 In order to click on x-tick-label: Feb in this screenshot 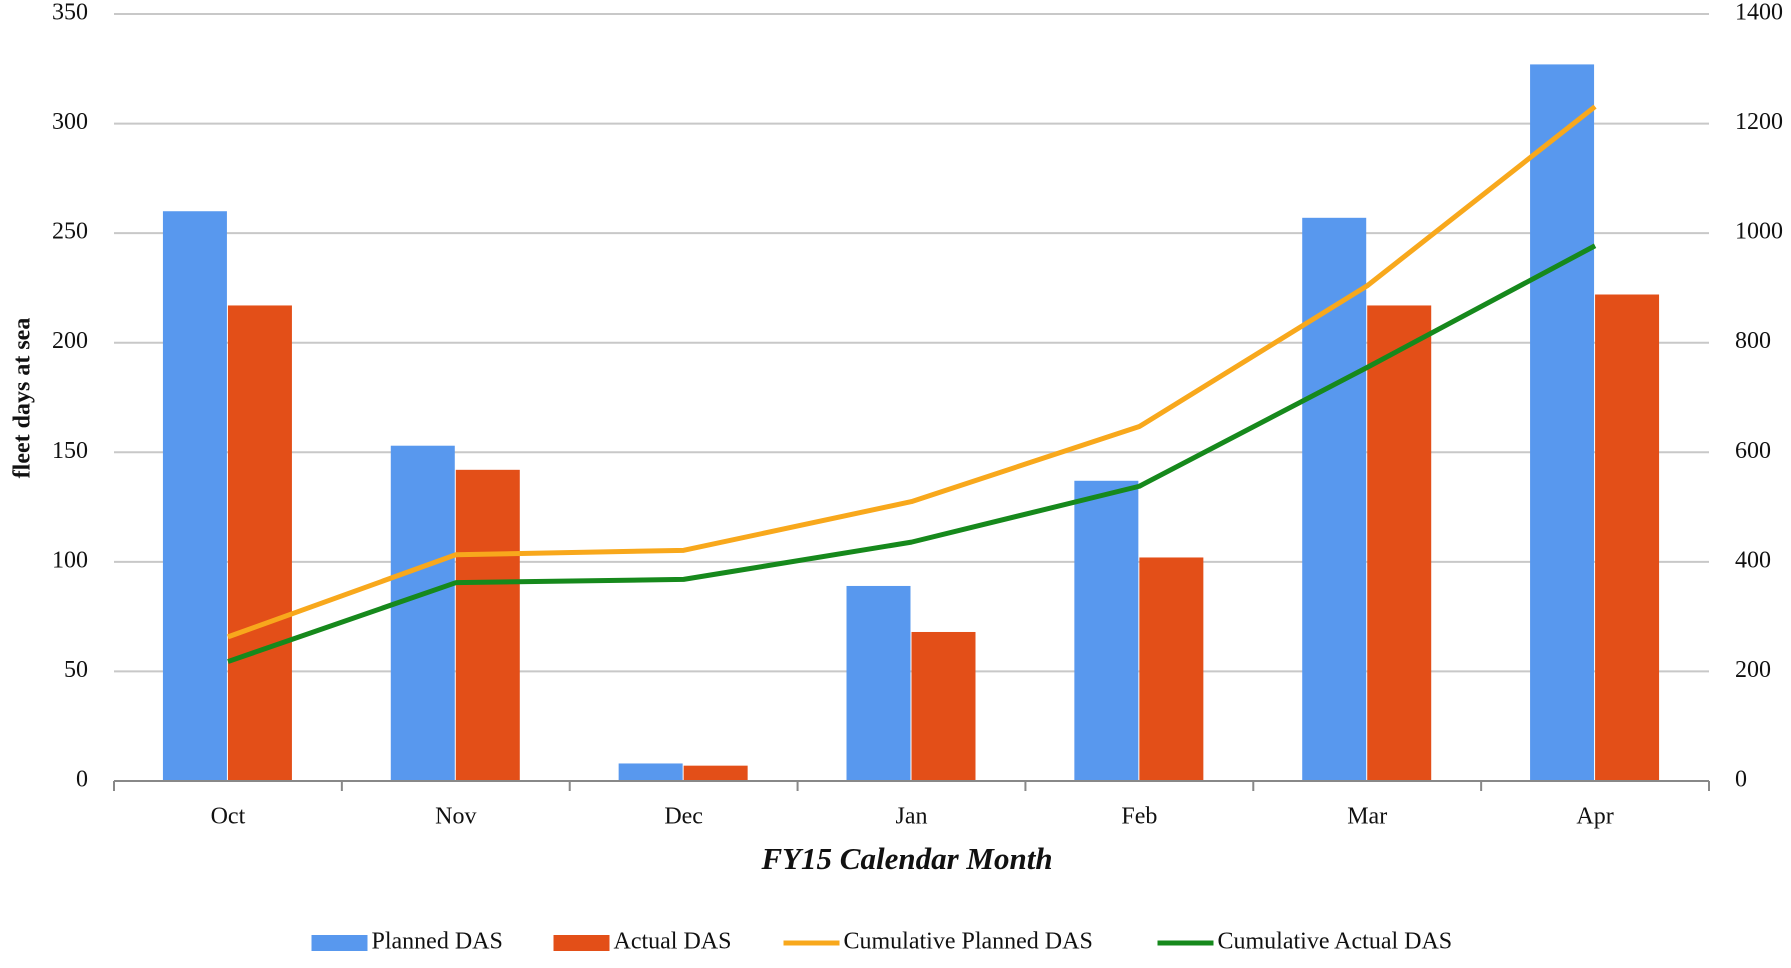, I will do `click(1139, 817)`.